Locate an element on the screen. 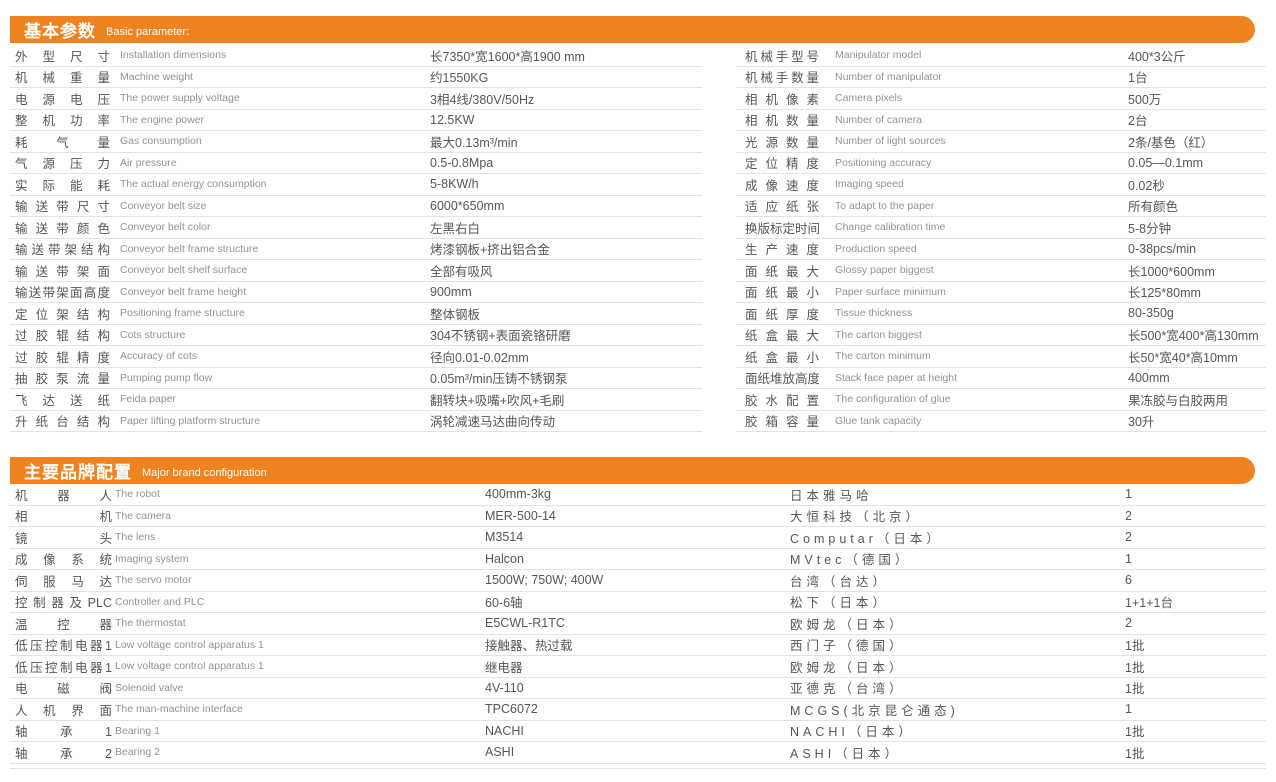 Image resolution: width=1276 pixels, height=782 pixels. parameter-label-cn: 机械手数量 is located at coordinates (782, 78).